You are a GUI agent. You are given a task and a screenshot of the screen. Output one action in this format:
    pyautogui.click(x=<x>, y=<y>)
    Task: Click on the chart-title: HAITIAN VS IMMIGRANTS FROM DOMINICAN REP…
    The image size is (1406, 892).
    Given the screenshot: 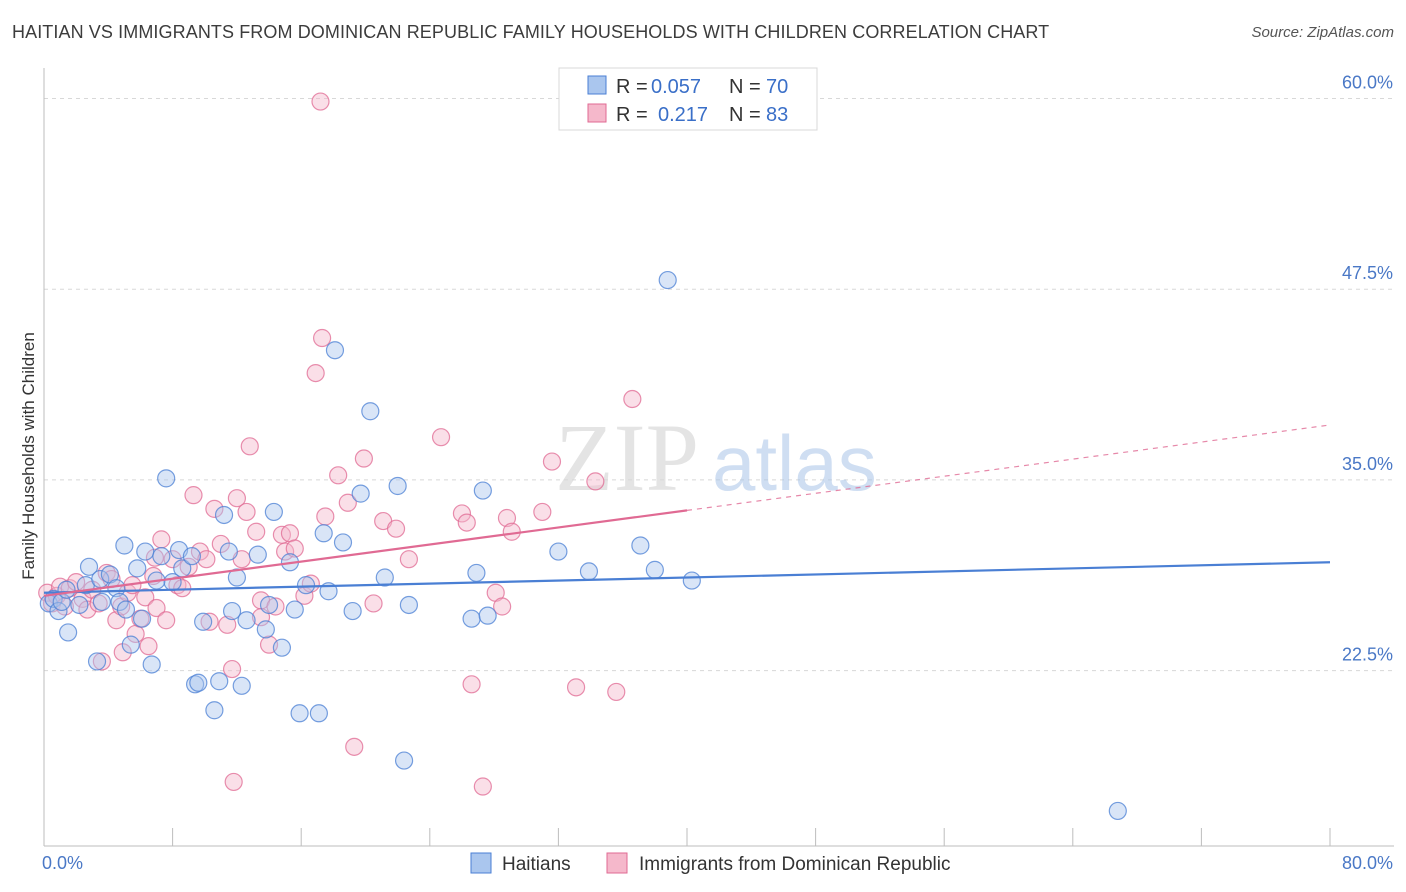 What is the action you would take?
    pyautogui.click(x=531, y=32)
    